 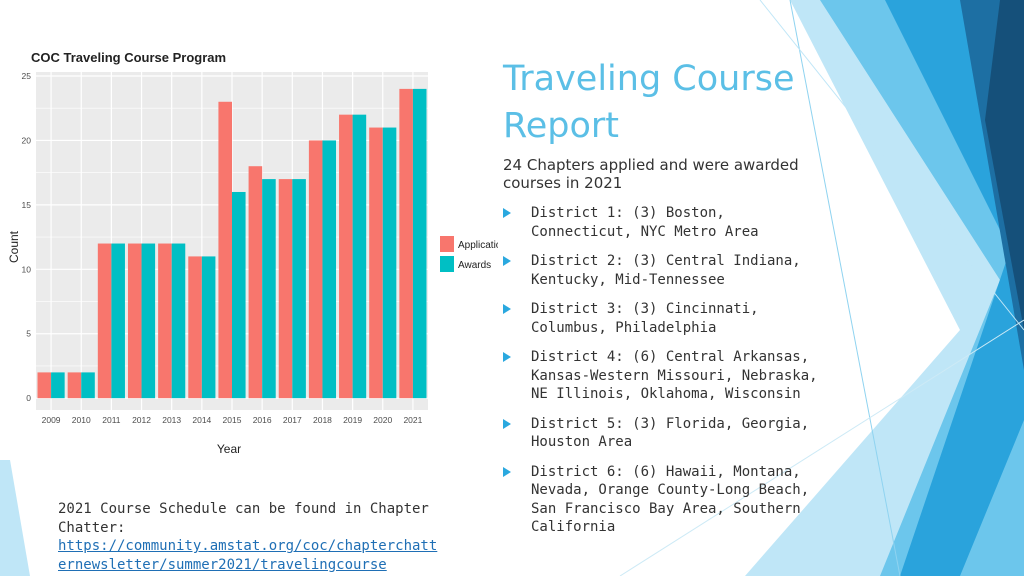 I want to click on y-tick-labels: 0 5 10 15 20 25, so click(x=27, y=237).